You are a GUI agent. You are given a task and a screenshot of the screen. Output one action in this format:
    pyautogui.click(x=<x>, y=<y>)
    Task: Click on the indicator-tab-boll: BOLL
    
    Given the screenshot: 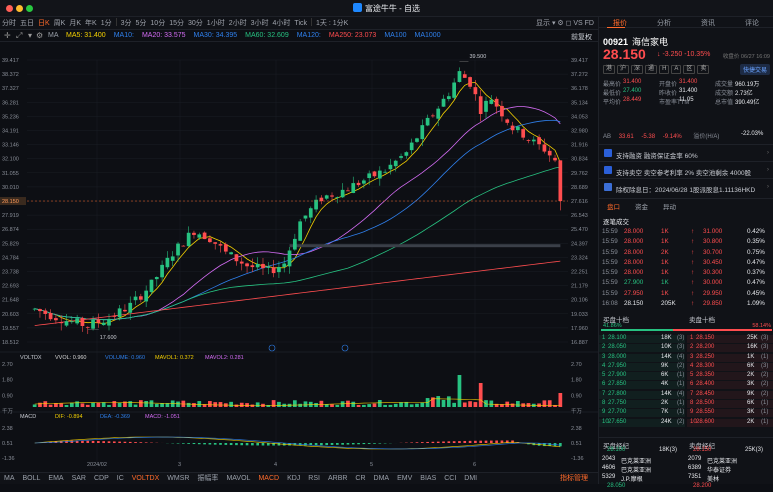 What is the action you would take?
    pyautogui.click(x=31, y=478)
    